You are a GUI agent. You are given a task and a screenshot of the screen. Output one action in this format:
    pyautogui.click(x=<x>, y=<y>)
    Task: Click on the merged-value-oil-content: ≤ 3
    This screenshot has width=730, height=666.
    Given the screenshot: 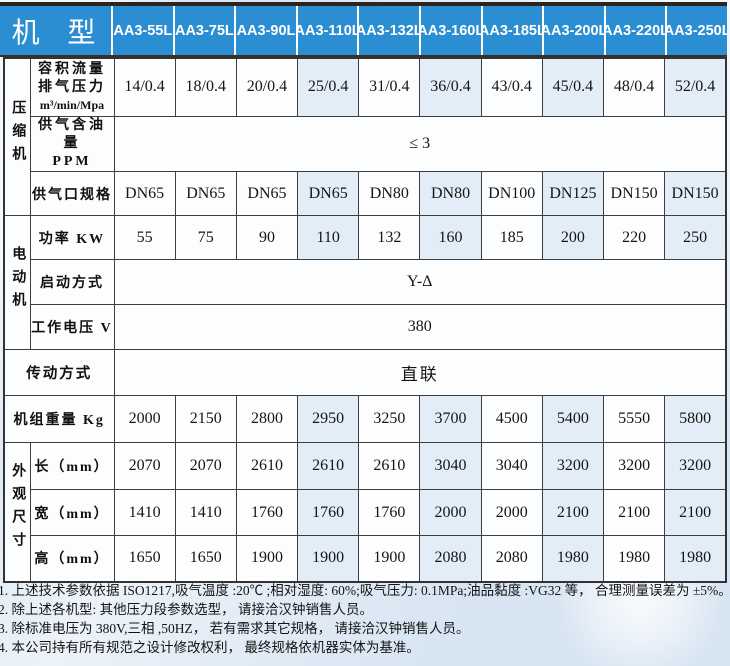 What is the action you would take?
    pyautogui.click(x=420, y=144)
    